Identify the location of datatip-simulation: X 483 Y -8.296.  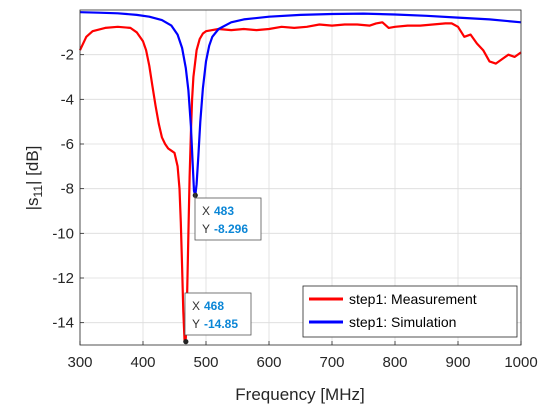
(228, 217).